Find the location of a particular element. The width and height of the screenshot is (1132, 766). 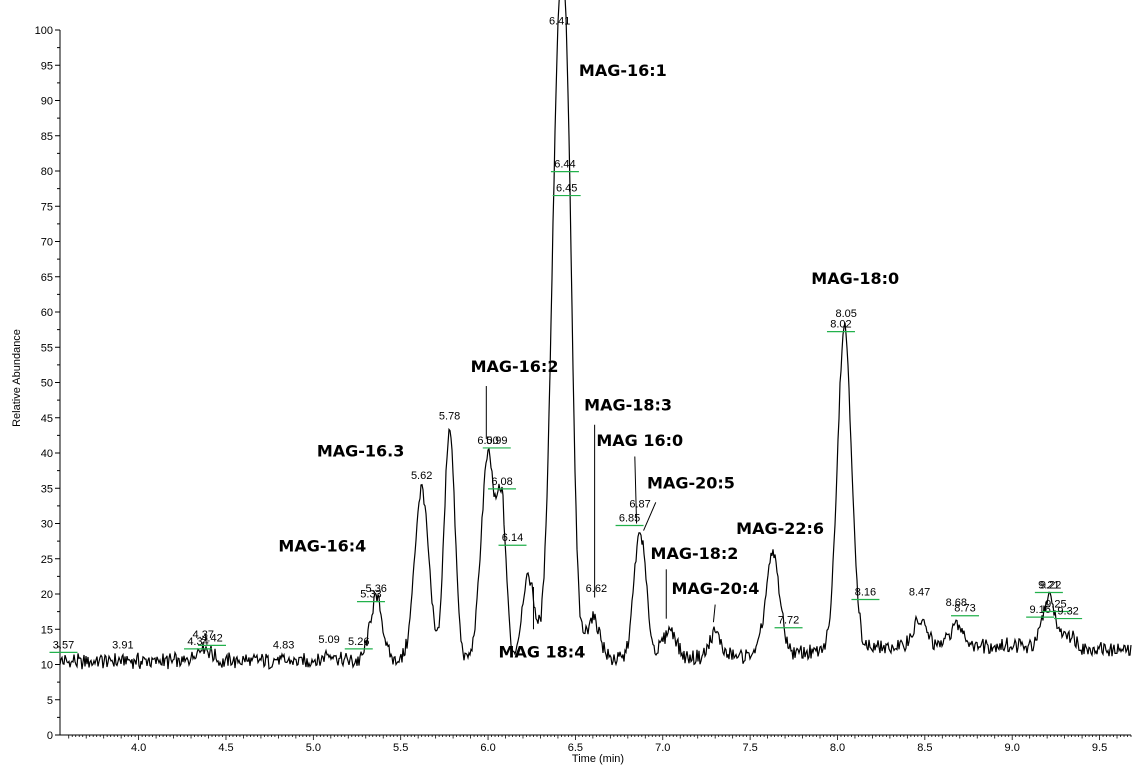

peak-rt-label: 8.68 is located at coordinates (956, 603).